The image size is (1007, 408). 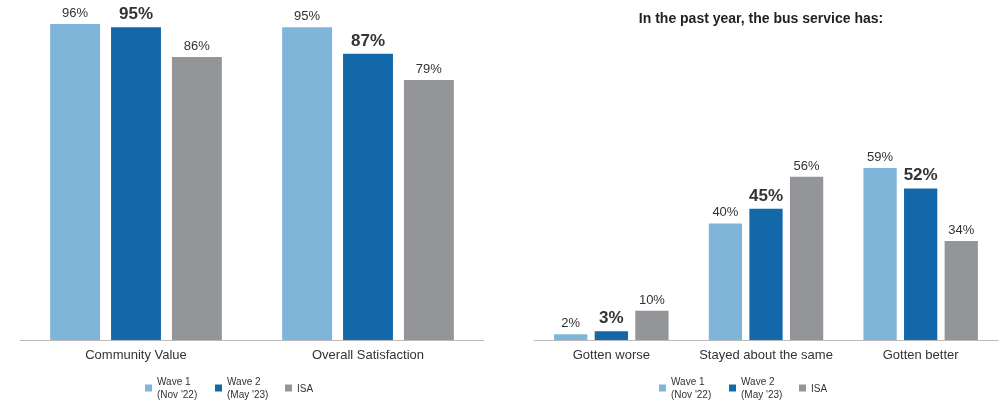 I want to click on x-tick-label: Stayed about the same, so click(x=765, y=354).